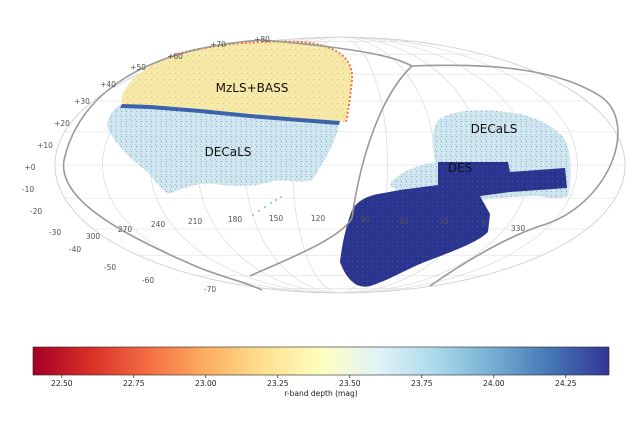  Describe the element at coordinates (494, 129) in the screenshot. I see `region-label-decals-south: DECaLS` at that location.